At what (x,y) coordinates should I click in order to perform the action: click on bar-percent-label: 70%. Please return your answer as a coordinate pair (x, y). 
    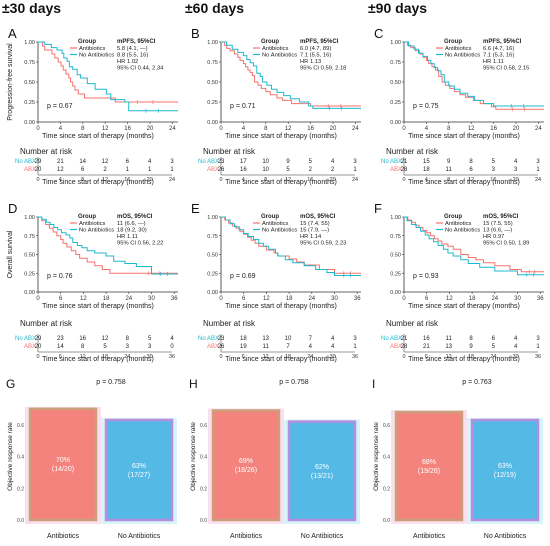
    Looking at the image, I should click on (63, 460).